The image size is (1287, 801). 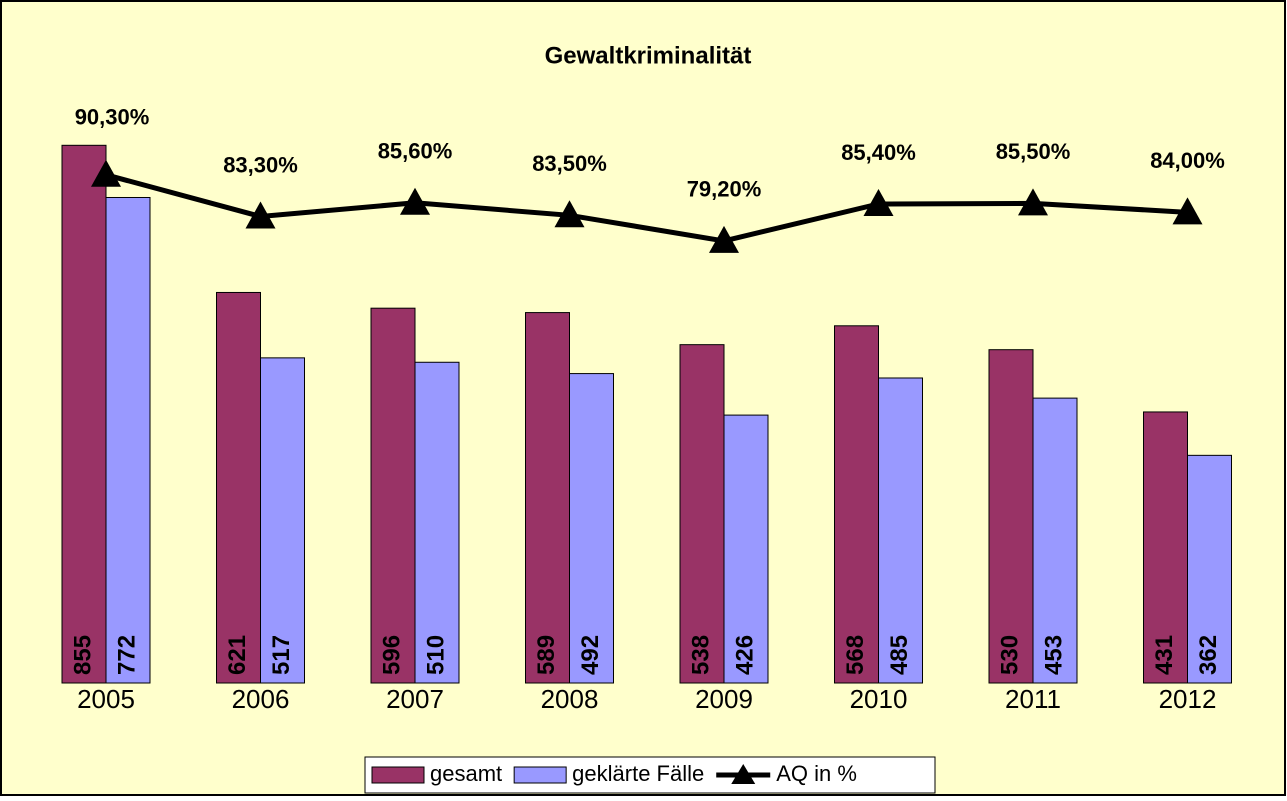 What do you see at coordinates (648, 55) in the screenshot?
I see `chart-title: Gewaltkriminalität` at bounding box center [648, 55].